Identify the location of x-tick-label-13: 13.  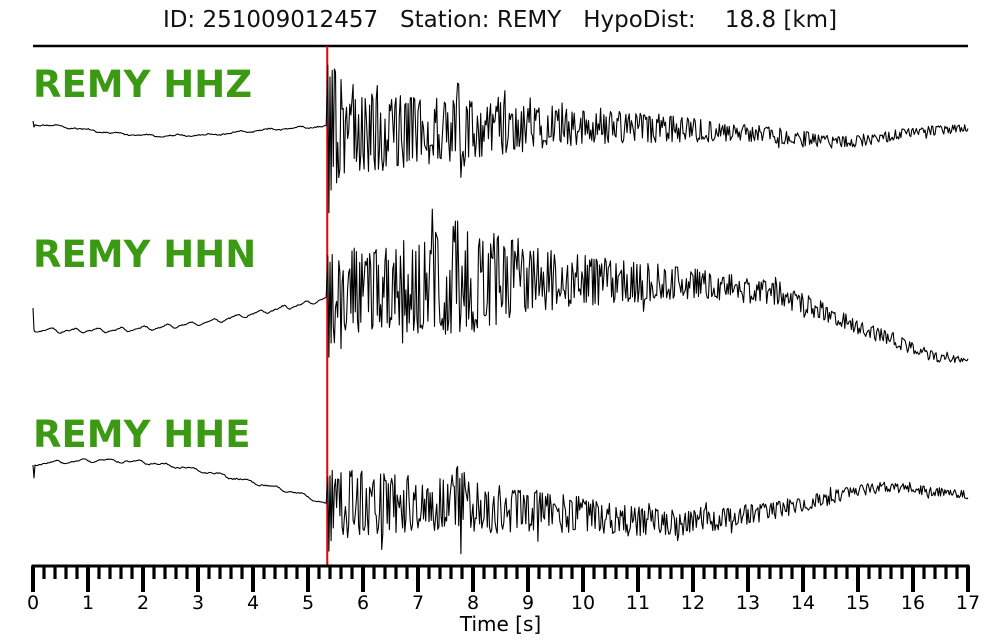
(748, 603).